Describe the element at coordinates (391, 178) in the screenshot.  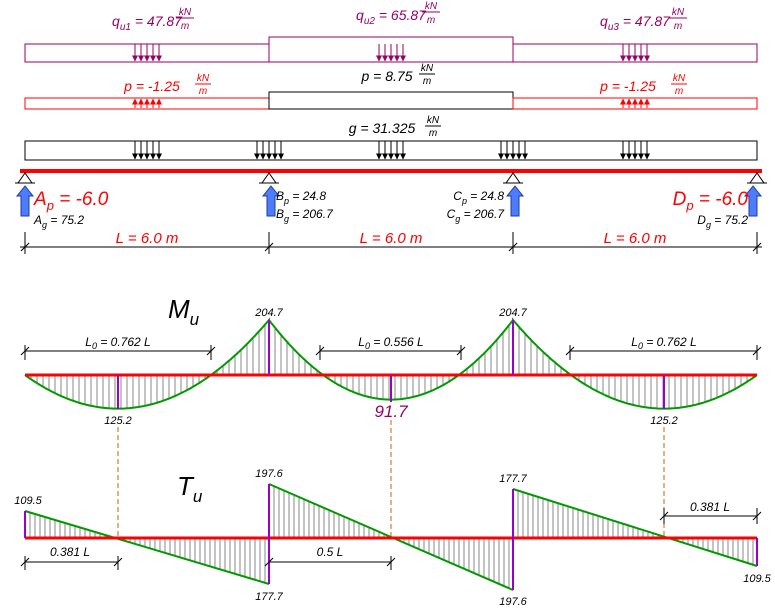
I see `supports` at that location.